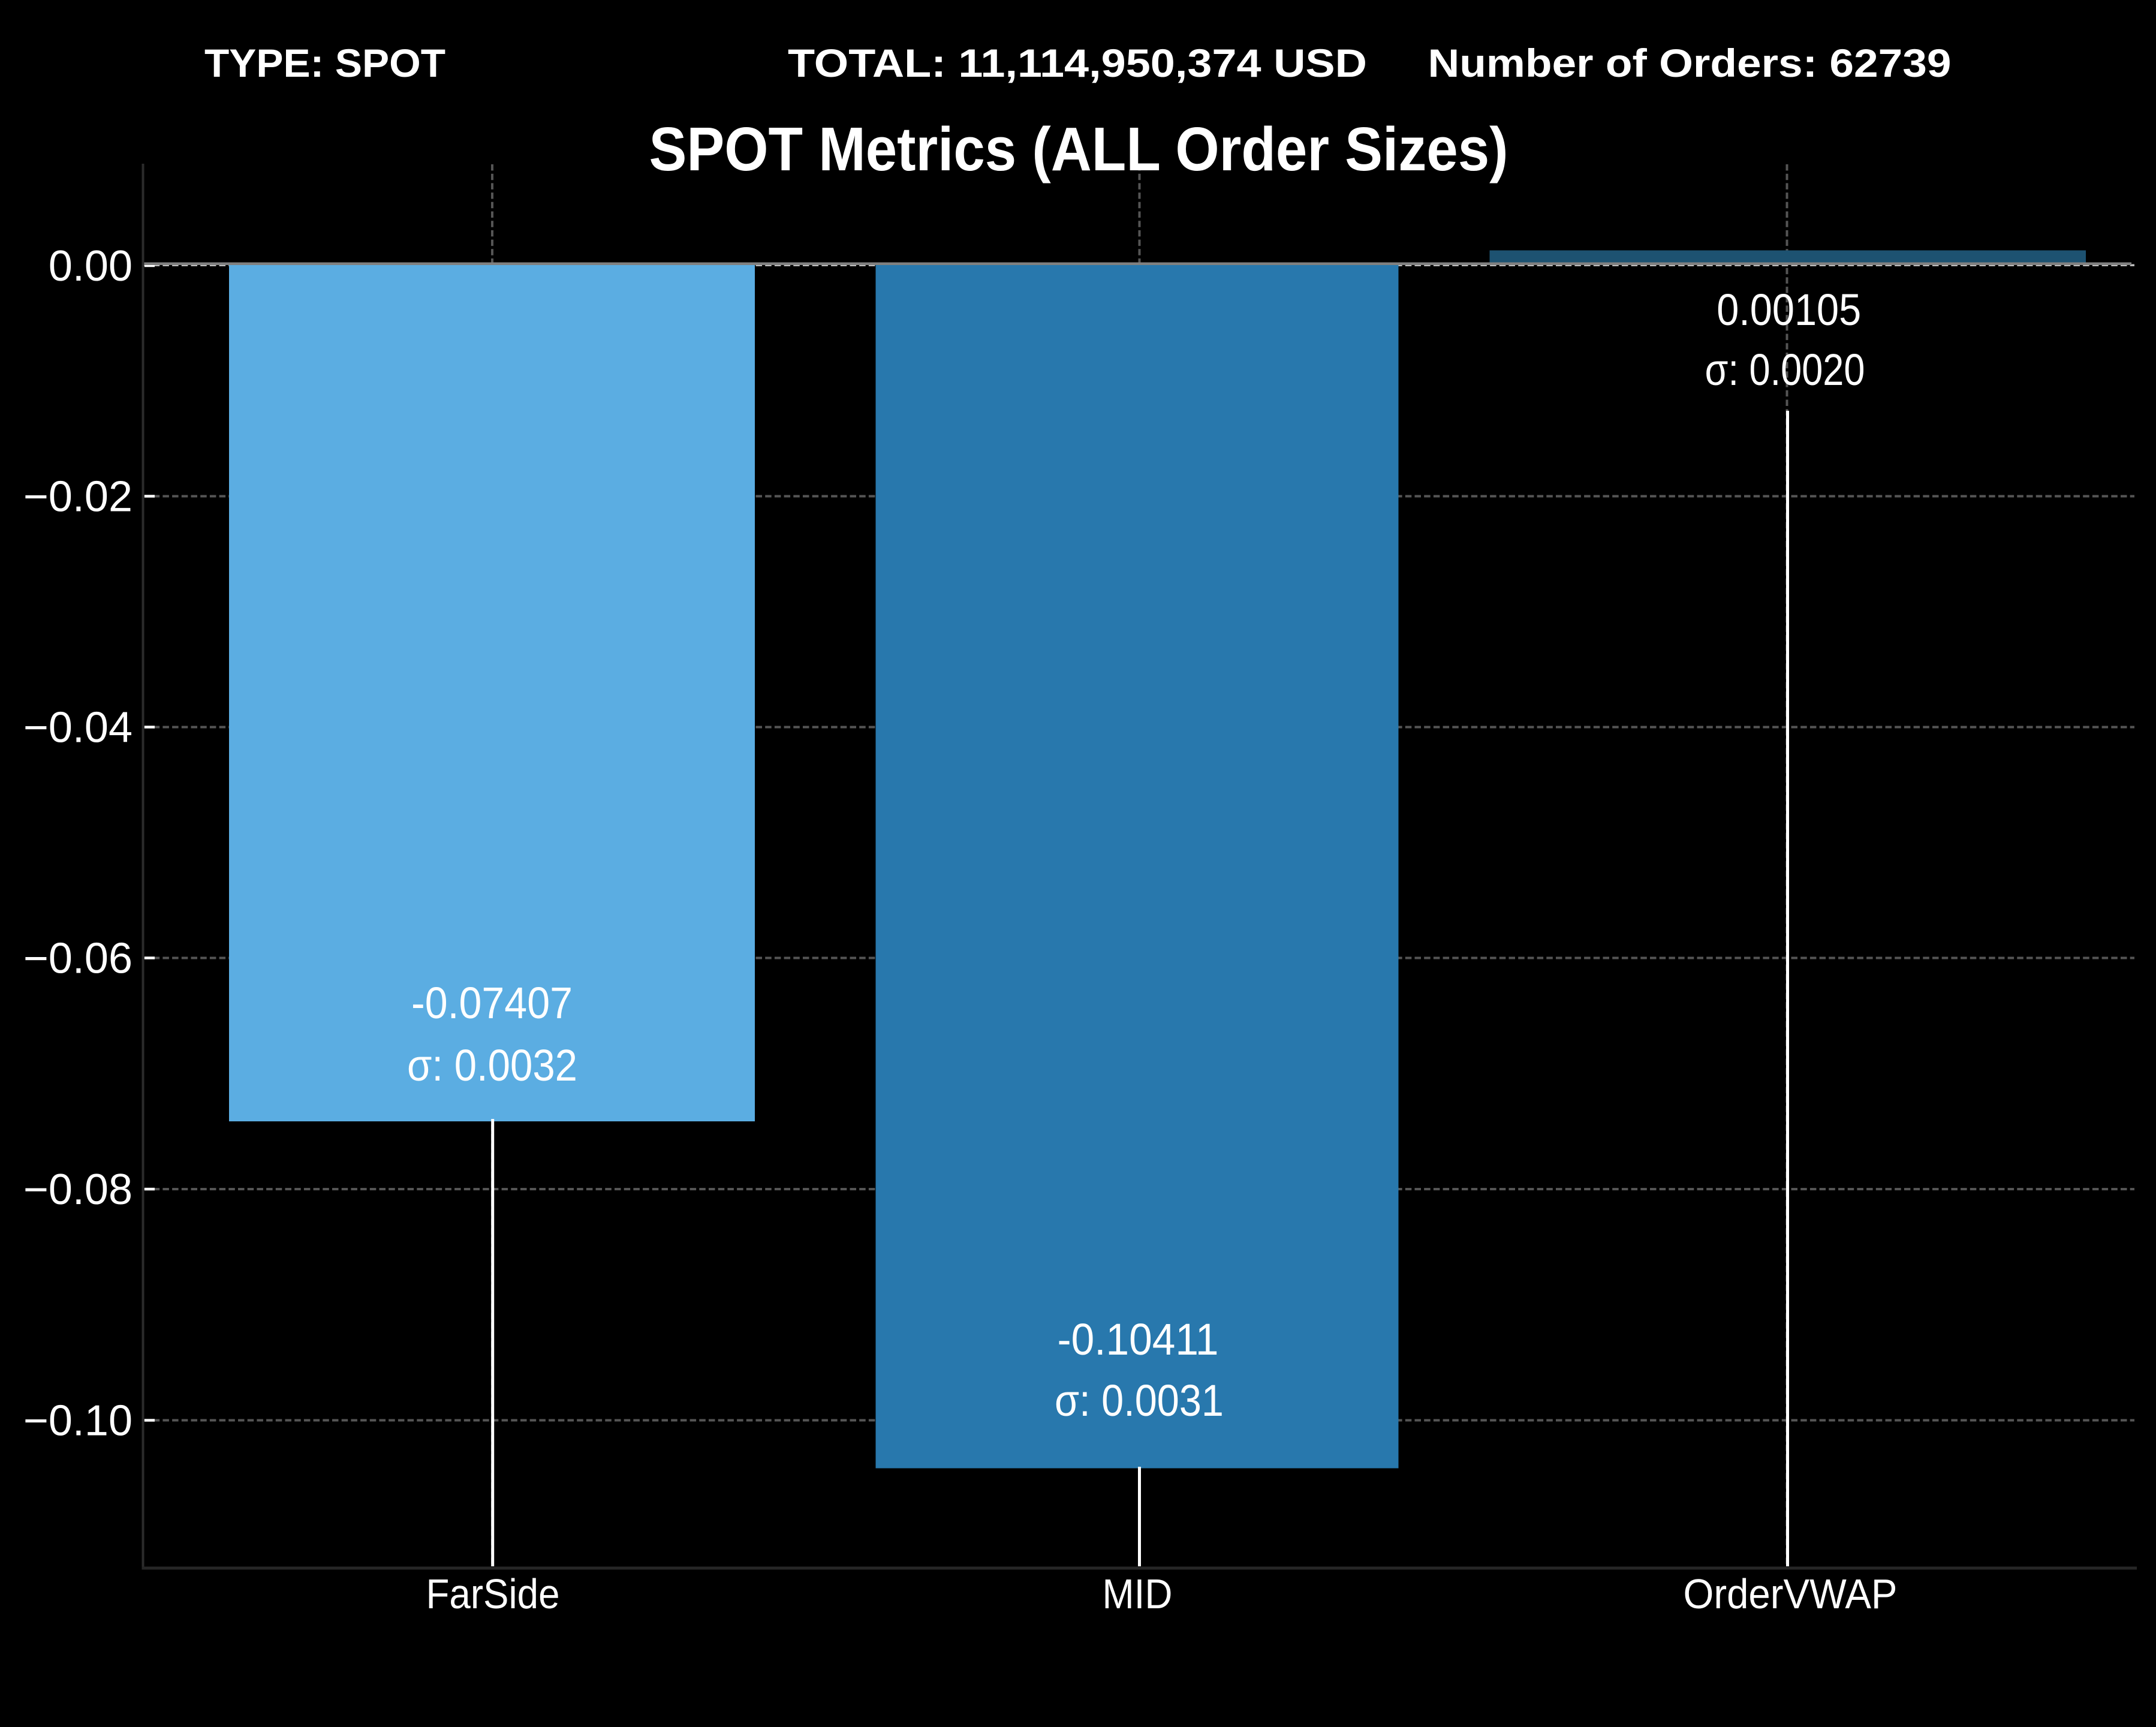  Describe the element at coordinates (492, 1003) in the screenshot. I see `svg-text: -0.07407` at that location.